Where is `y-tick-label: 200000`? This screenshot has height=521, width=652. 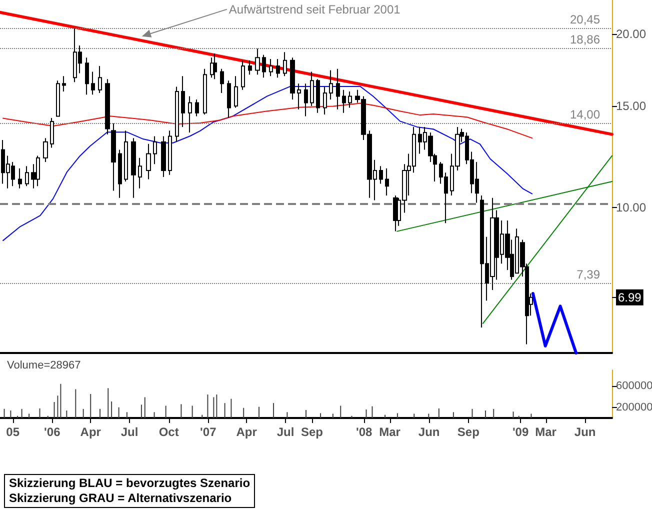 y-tick-label: 200000 is located at coordinates (634, 407).